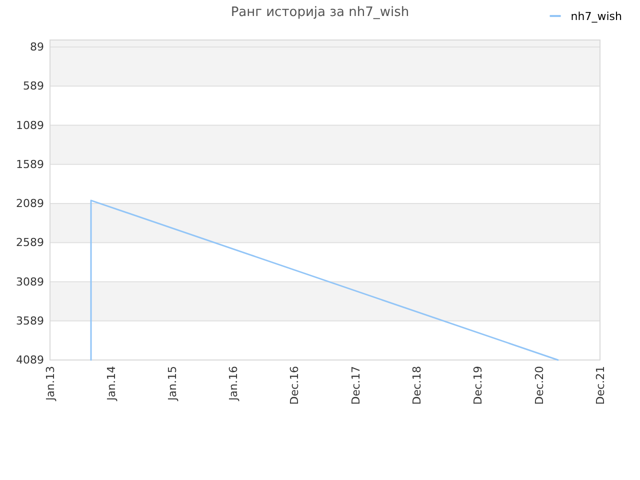  What do you see at coordinates (600, 385) in the screenshot?
I see `x-tick-label: Dec.21` at bounding box center [600, 385].